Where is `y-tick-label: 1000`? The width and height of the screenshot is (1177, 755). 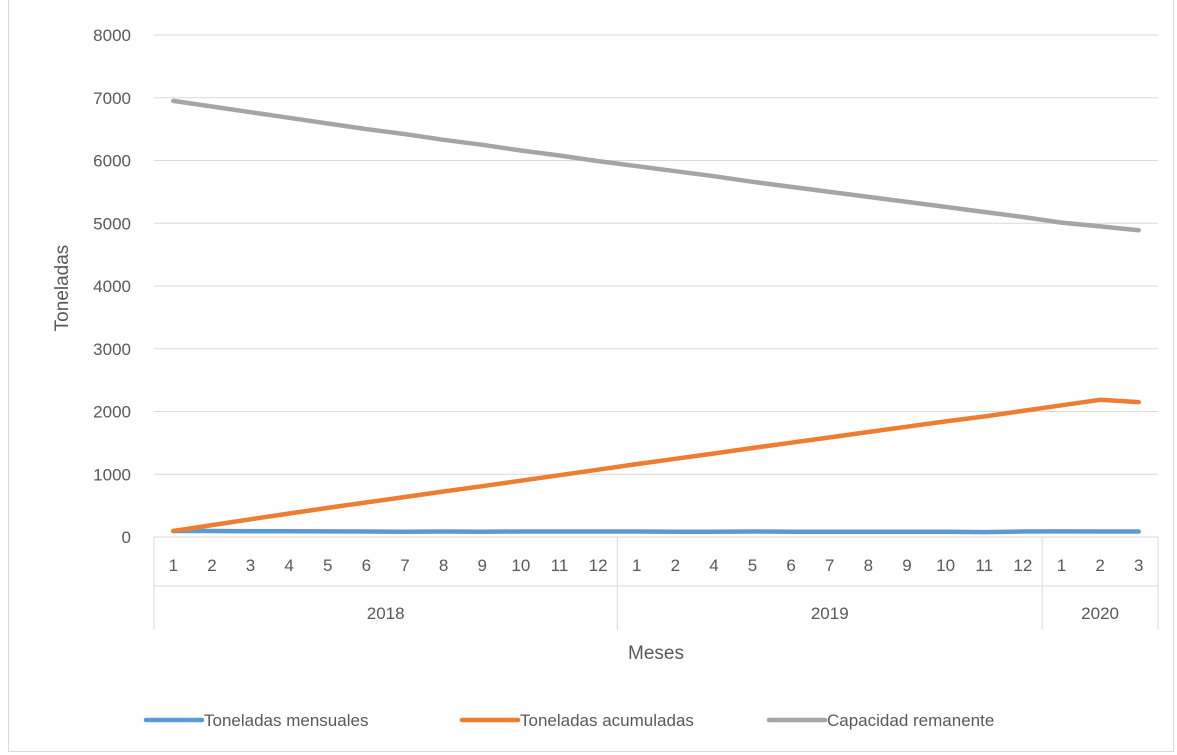 y-tick-label: 1000 is located at coordinates (112, 474).